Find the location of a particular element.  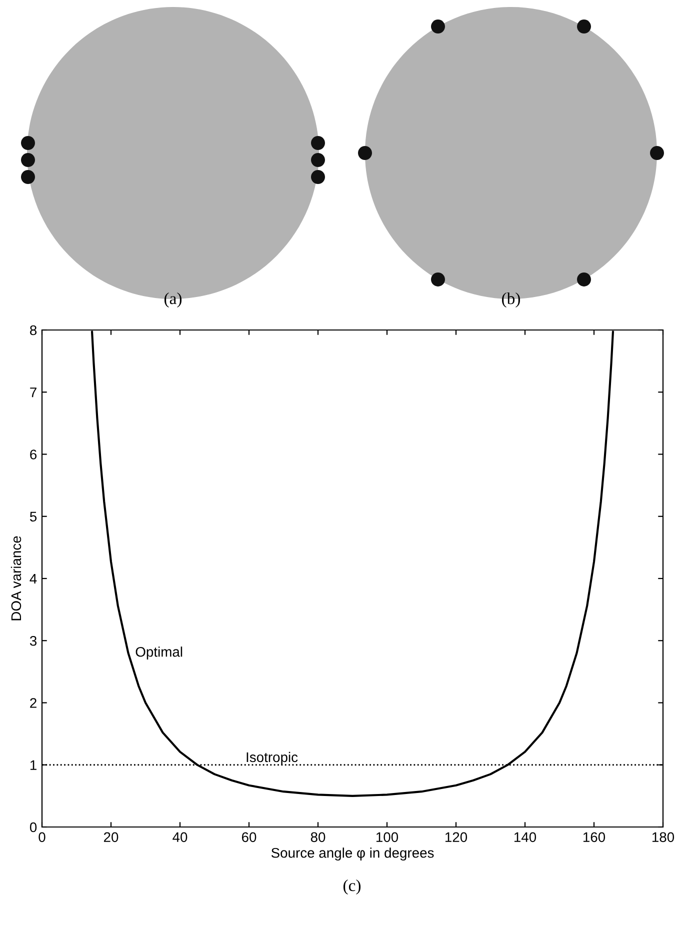

y-tick-label: 2 is located at coordinates (33, 703).